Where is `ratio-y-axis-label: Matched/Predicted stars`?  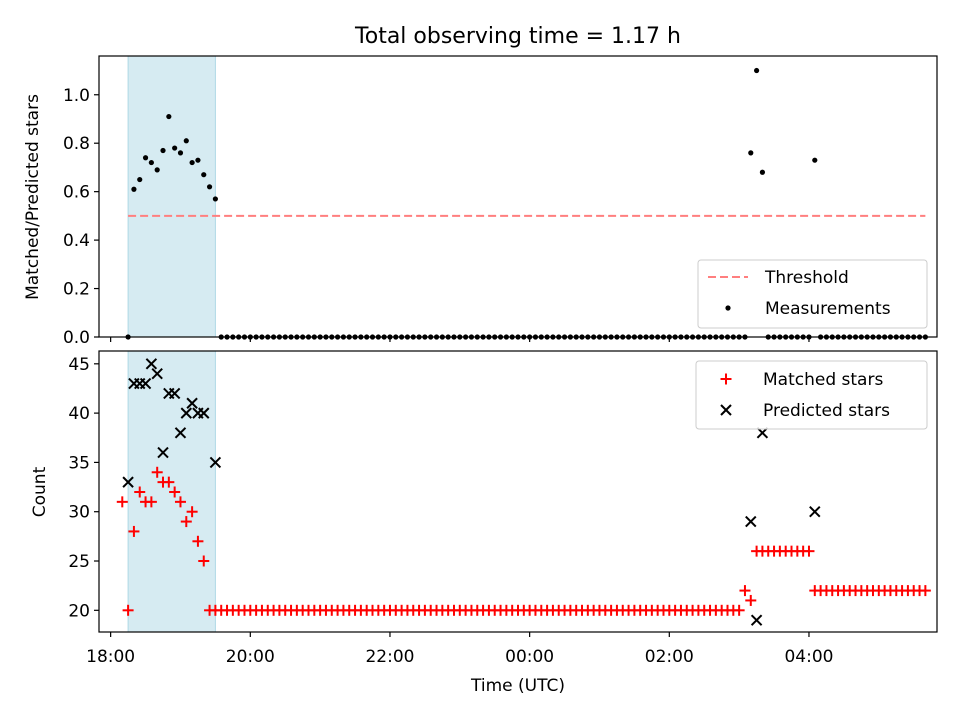 ratio-y-axis-label: Matched/Predicted stars is located at coordinates (33, 197).